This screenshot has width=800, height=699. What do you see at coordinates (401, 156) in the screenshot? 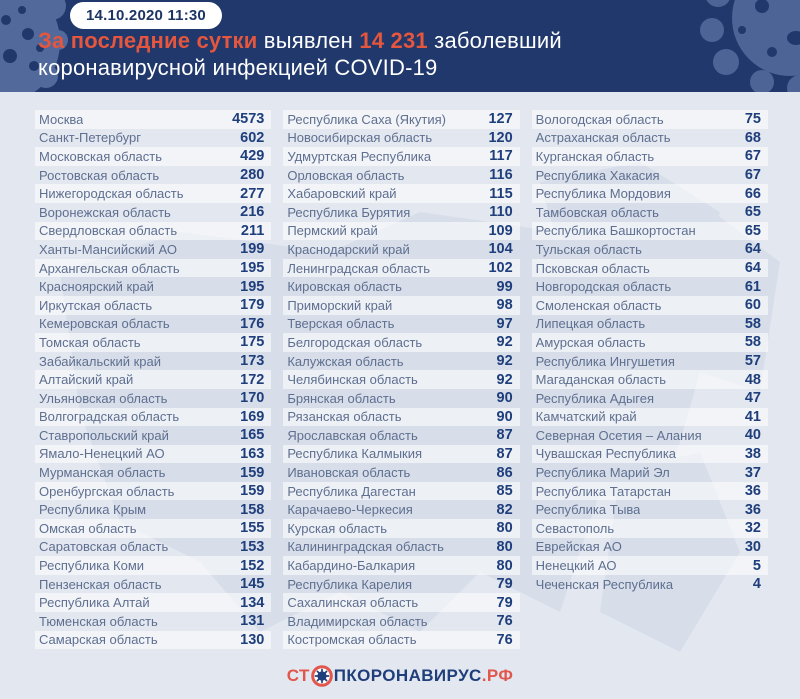
I see `table-row: Удмуртская Республика 117` at bounding box center [401, 156].